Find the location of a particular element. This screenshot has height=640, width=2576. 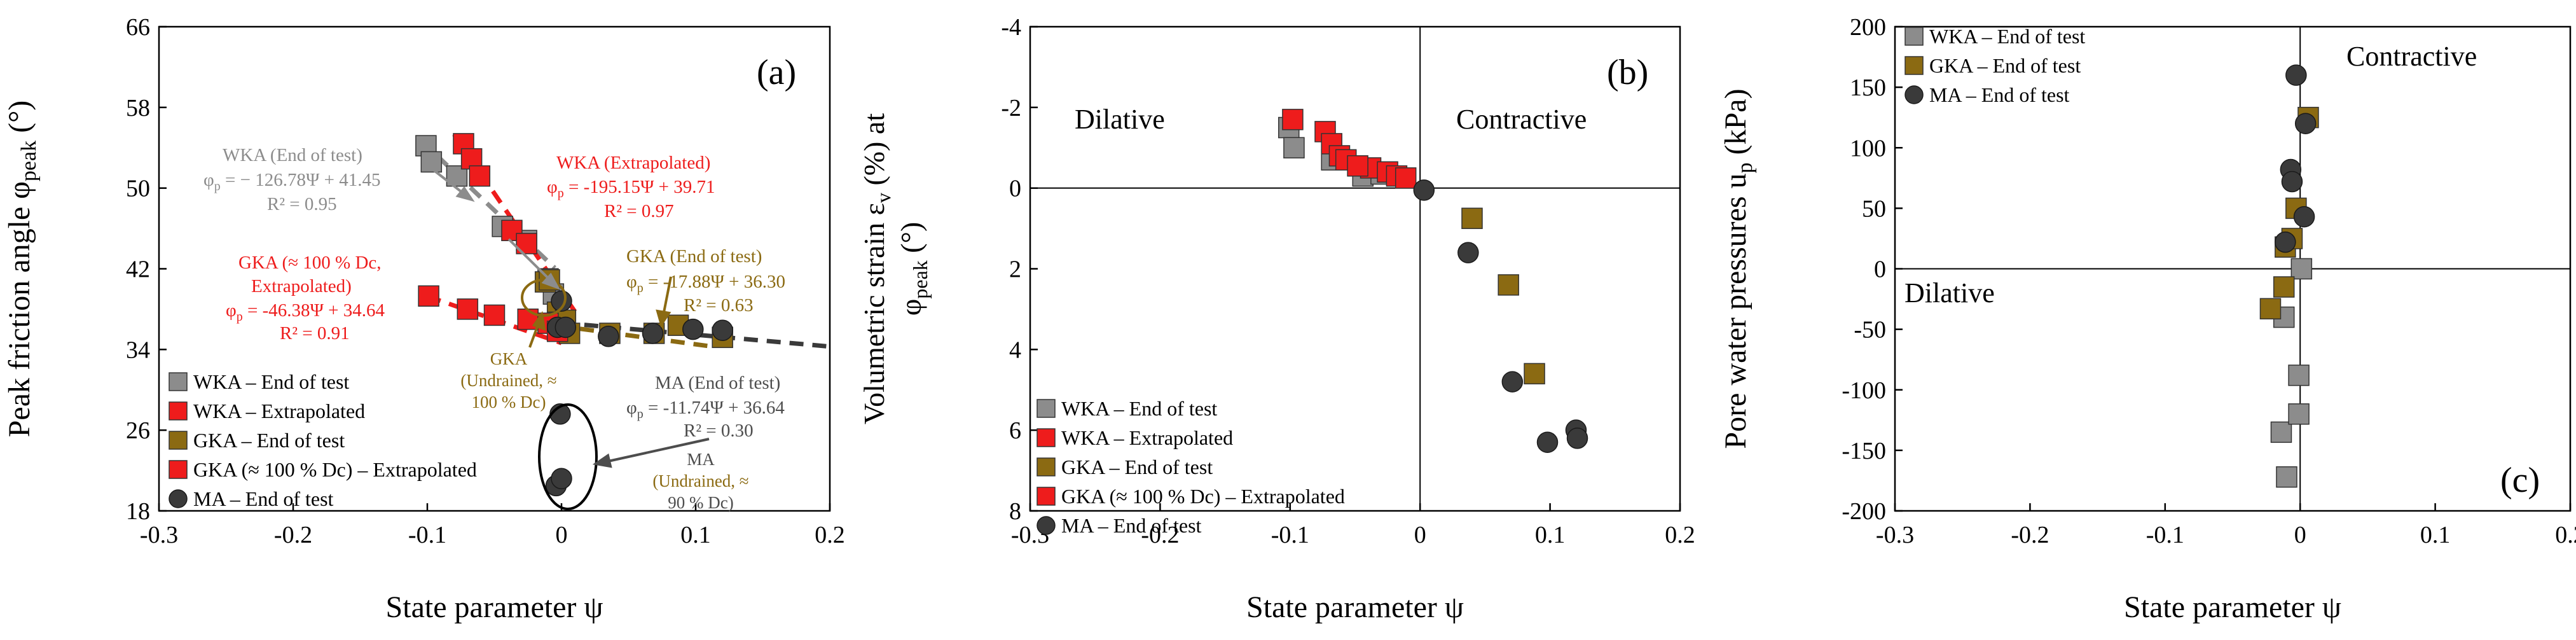

x-tick-label: 0.1 is located at coordinates (2435, 535).